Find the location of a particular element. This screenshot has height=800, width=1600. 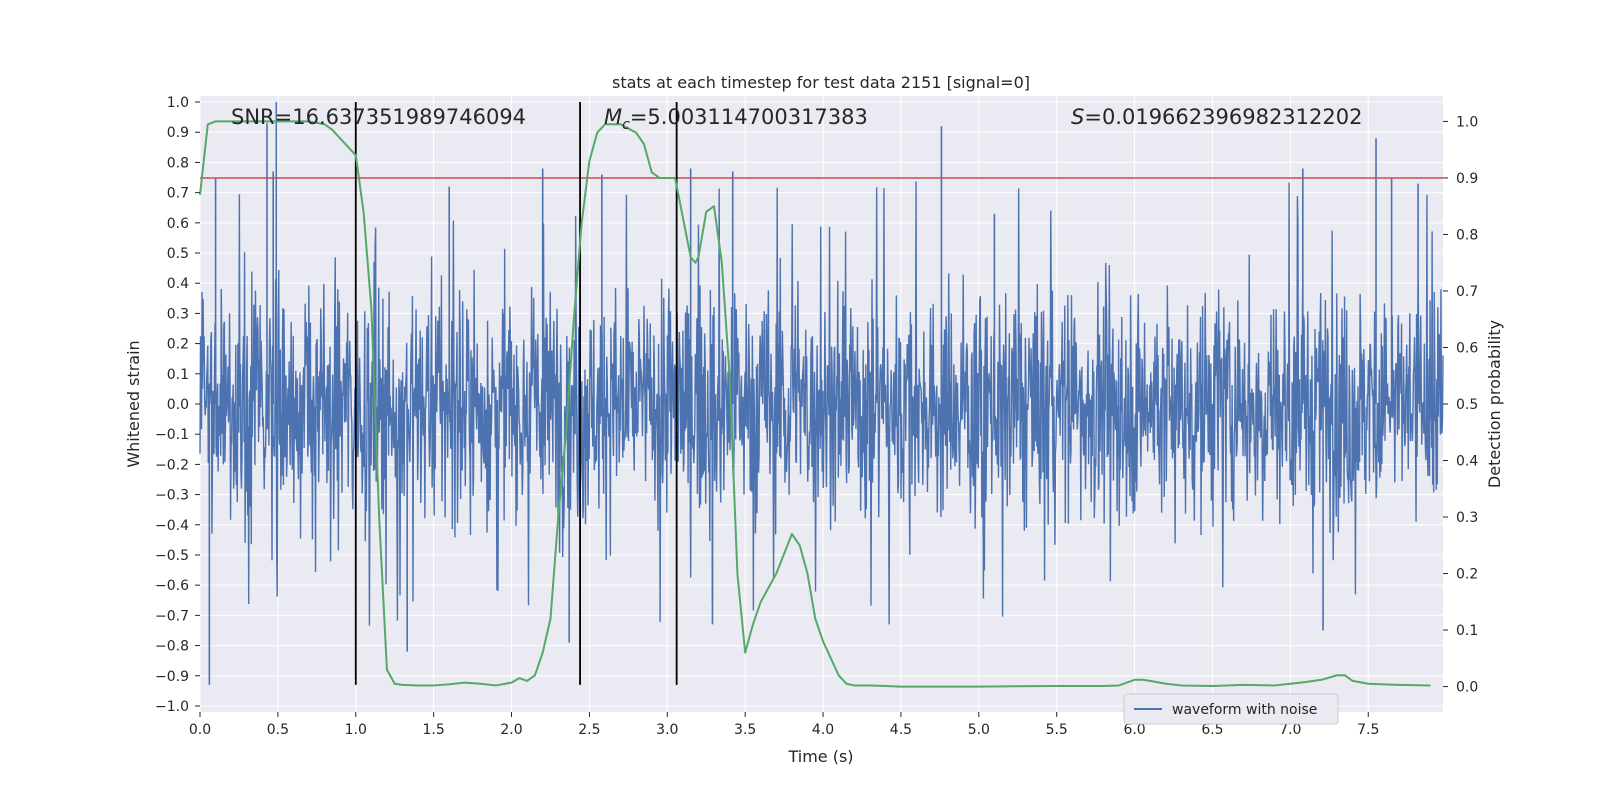

y-tick-label-12: 0.2 is located at coordinates (178, 345).